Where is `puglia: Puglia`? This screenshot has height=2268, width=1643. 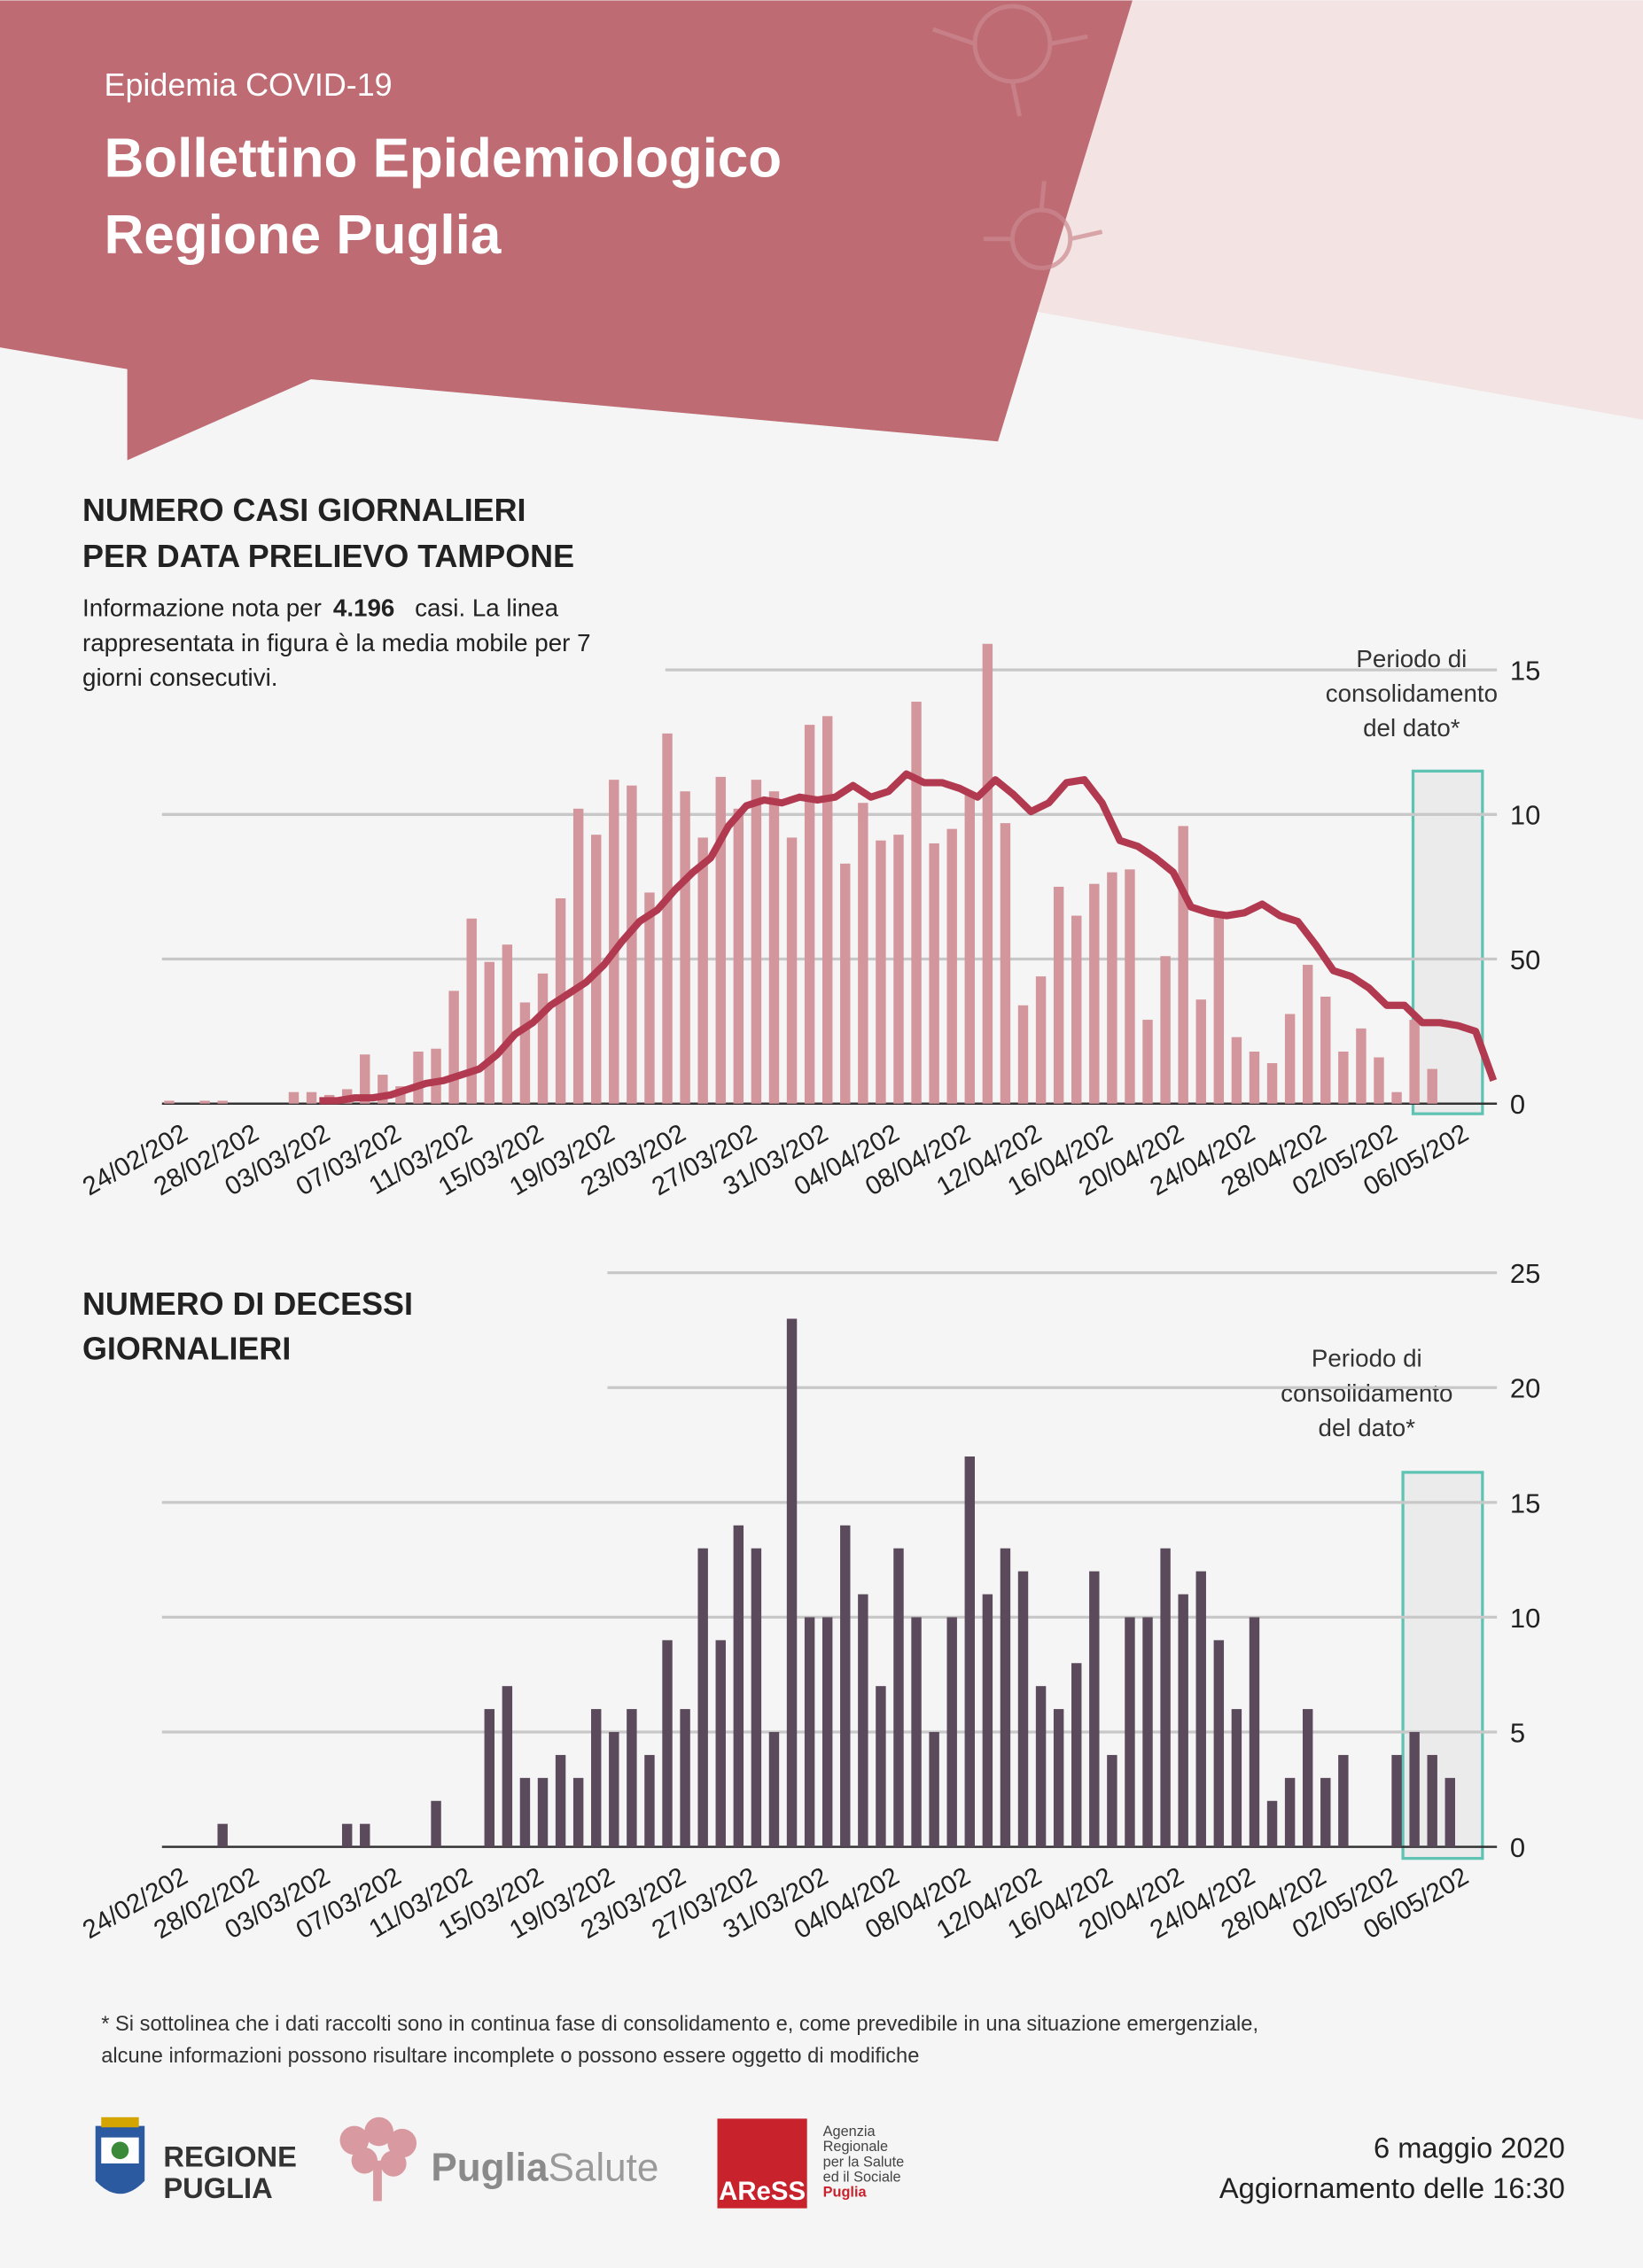 puglia: Puglia is located at coordinates (490, 2168).